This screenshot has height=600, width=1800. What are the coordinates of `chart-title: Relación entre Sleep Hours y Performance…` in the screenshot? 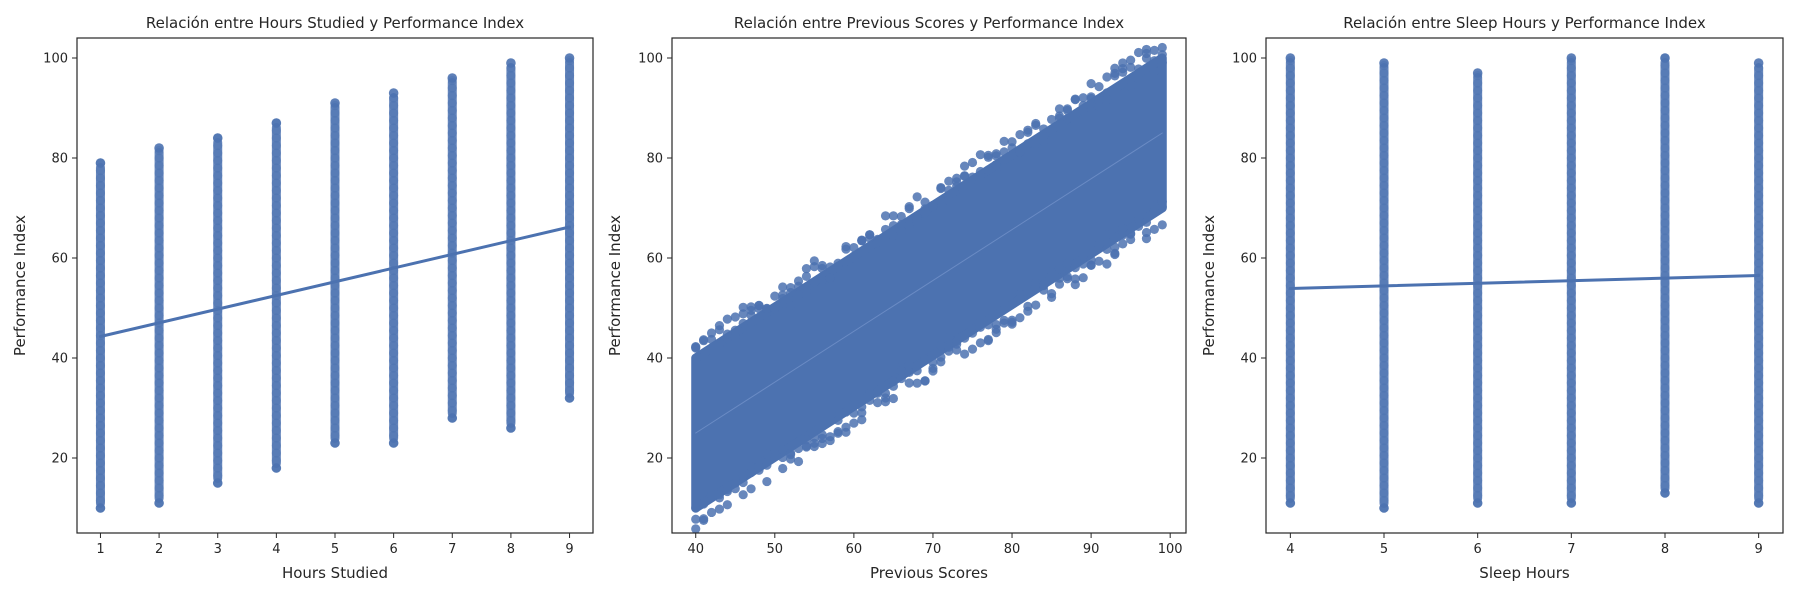 It's located at (1524, 23).